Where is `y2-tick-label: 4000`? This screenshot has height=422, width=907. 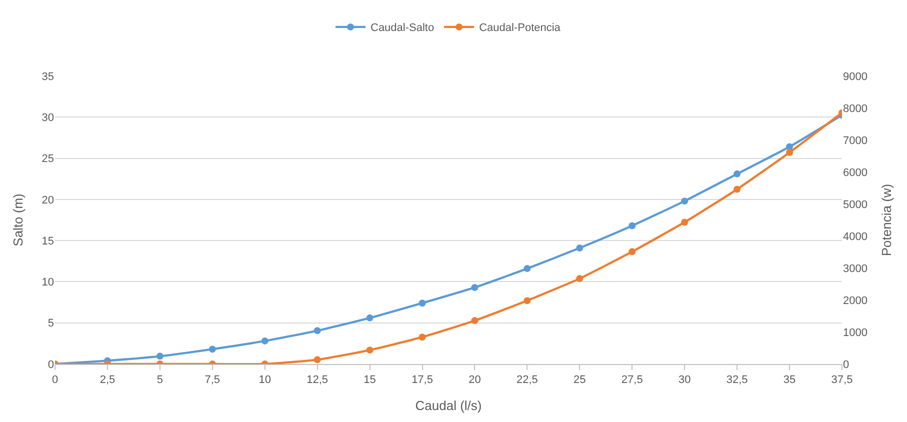 y2-tick-label: 4000 is located at coordinates (855, 236).